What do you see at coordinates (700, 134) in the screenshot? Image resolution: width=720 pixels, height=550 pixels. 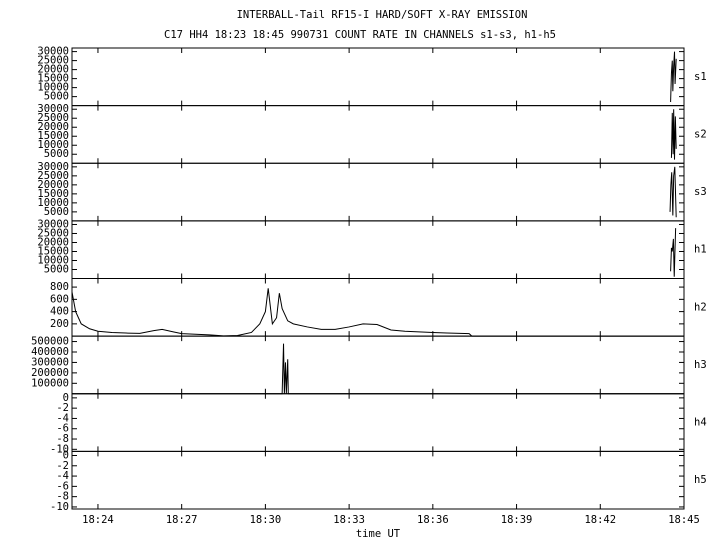 I see `panel-label: s2` at bounding box center [700, 134].